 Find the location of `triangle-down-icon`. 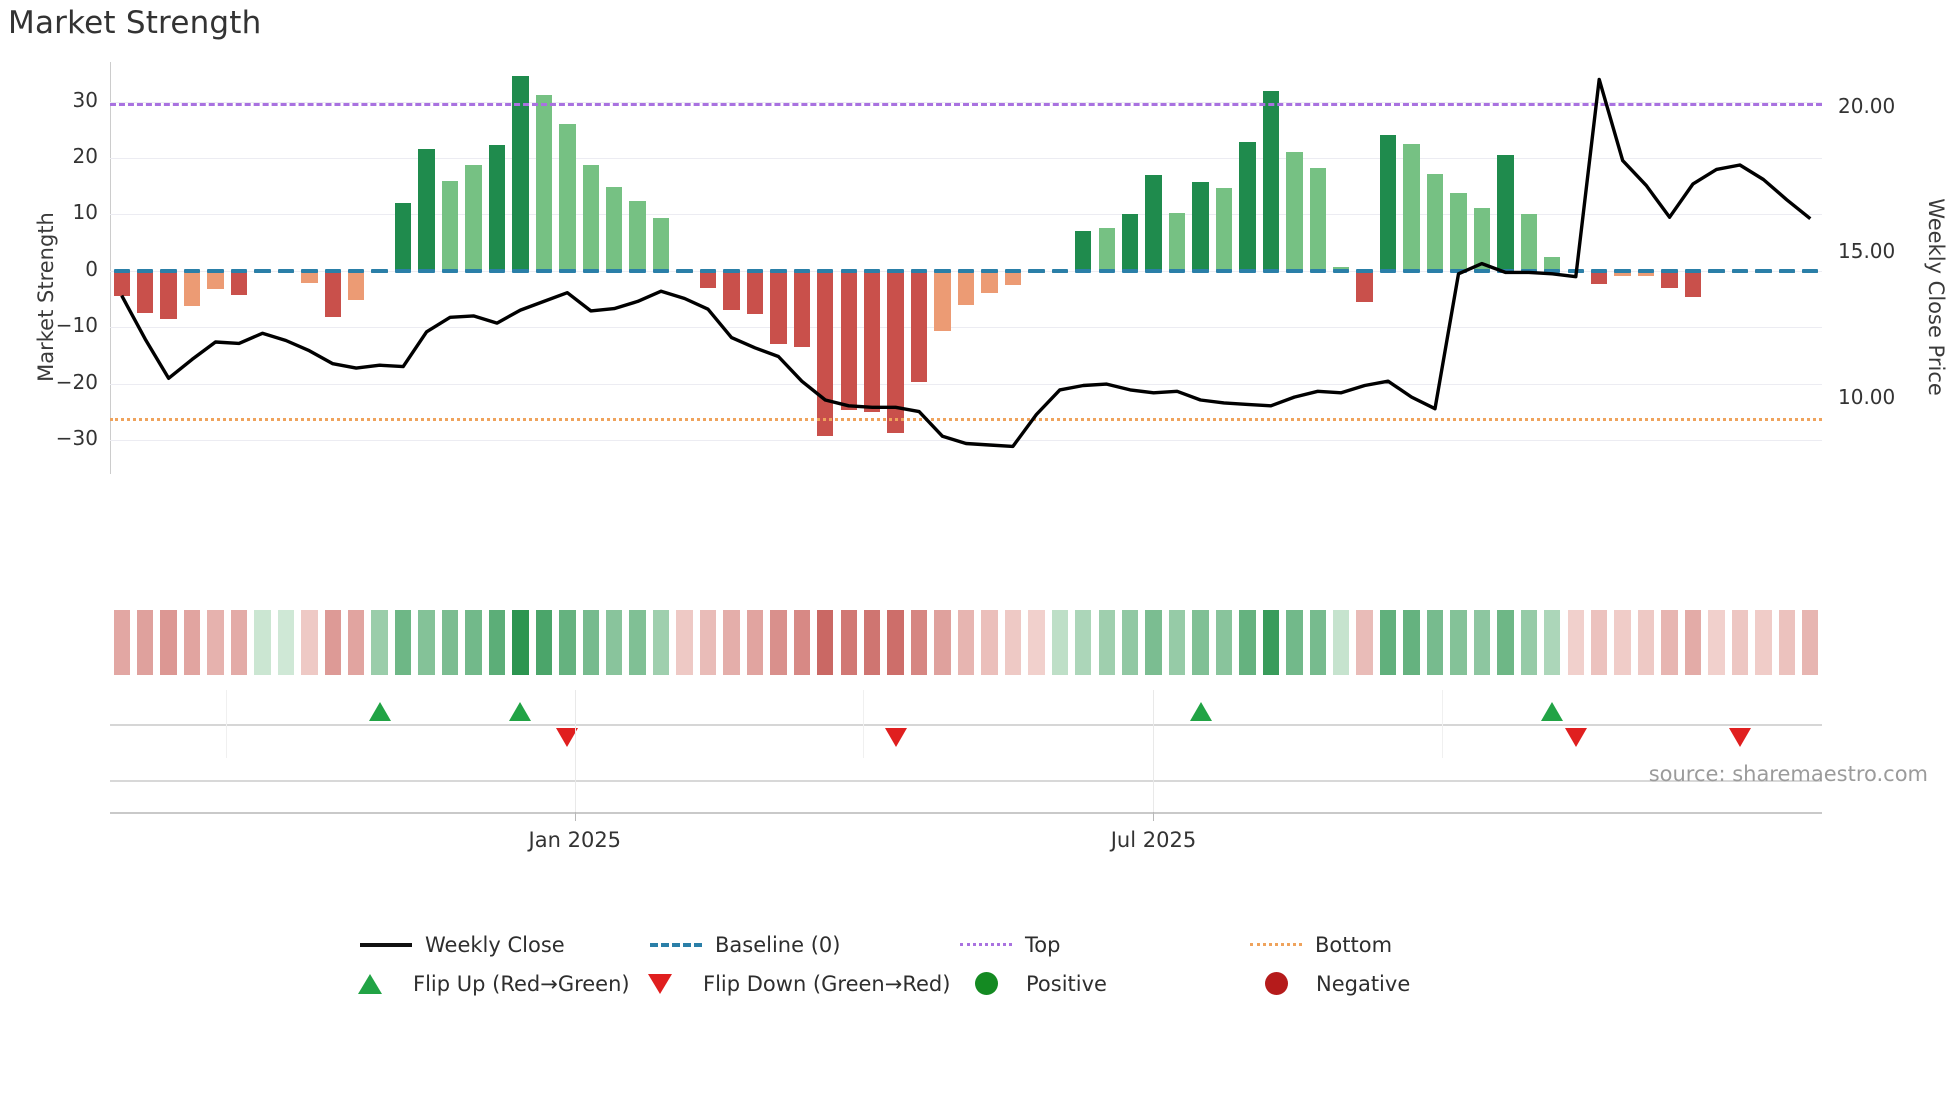

triangle-down-icon is located at coordinates (660, 983).